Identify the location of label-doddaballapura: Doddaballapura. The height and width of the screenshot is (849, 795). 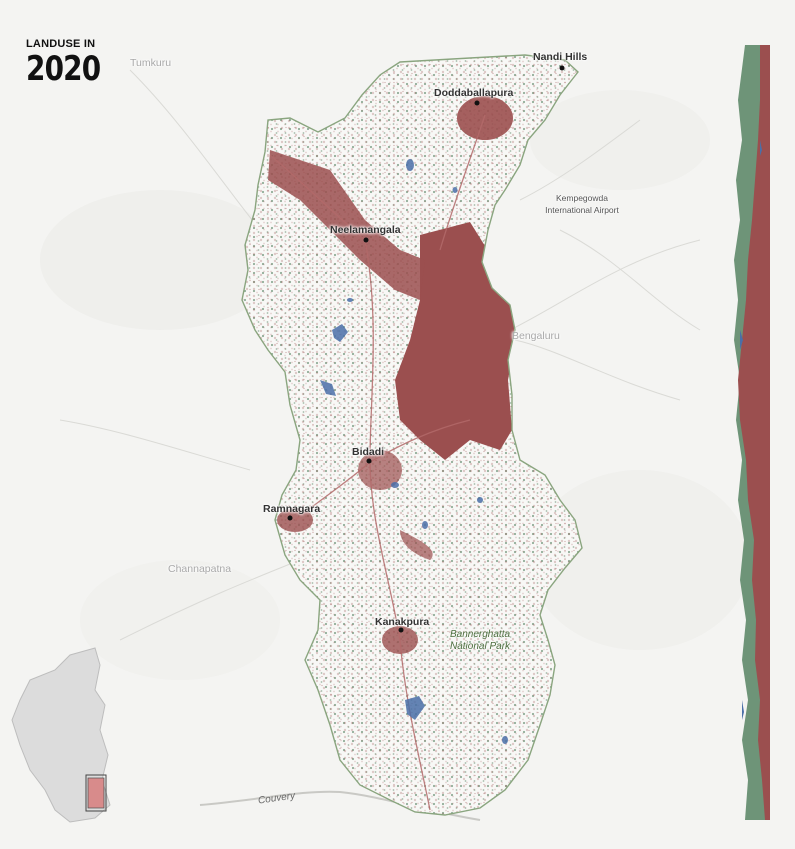
(474, 93).